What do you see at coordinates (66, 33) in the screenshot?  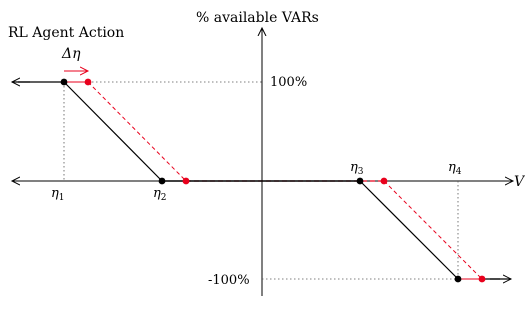 I see `caption: RL Agent Action` at bounding box center [66, 33].